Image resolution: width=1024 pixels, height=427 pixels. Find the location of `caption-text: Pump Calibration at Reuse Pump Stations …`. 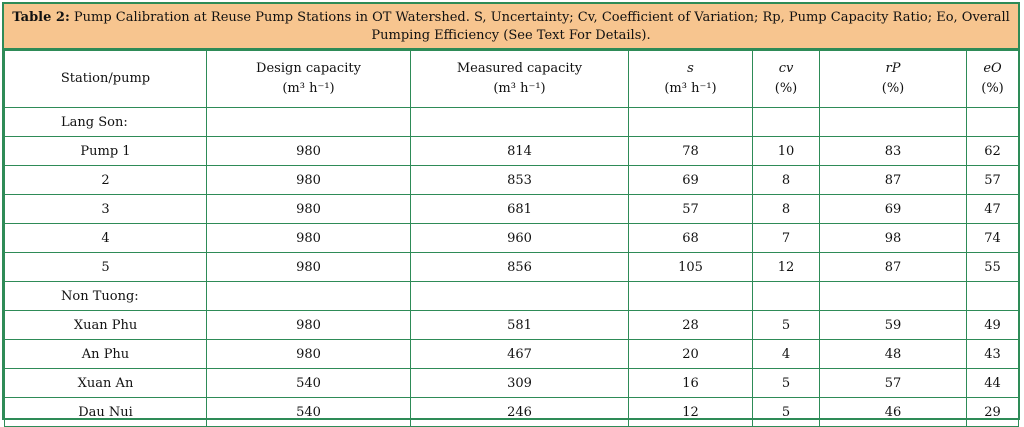

caption-text: Pump Calibration at Reuse Pump Stations … is located at coordinates (541, 26).